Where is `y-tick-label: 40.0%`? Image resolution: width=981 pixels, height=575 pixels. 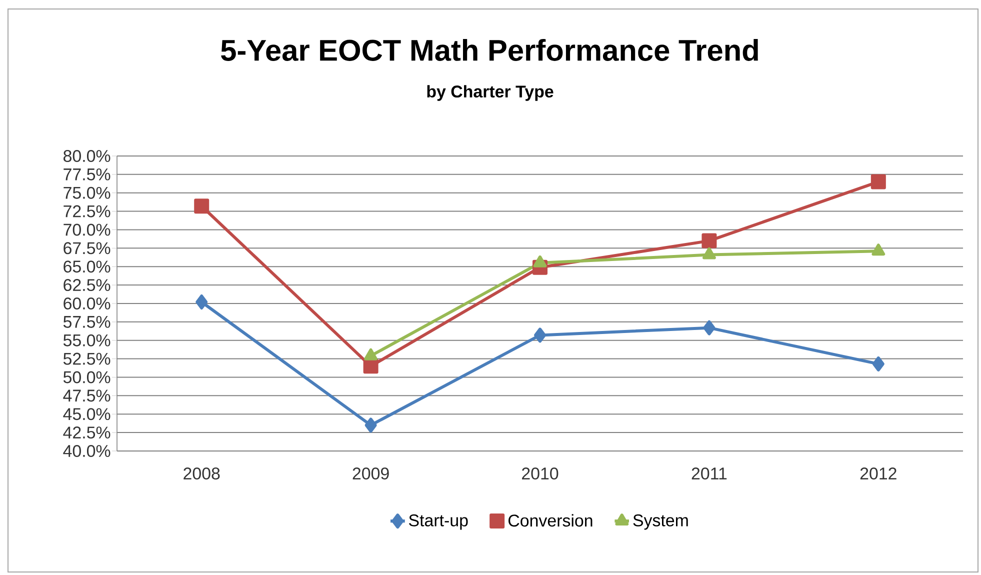
y-tick-label: 40.0% is located at coordinates (86, 450).